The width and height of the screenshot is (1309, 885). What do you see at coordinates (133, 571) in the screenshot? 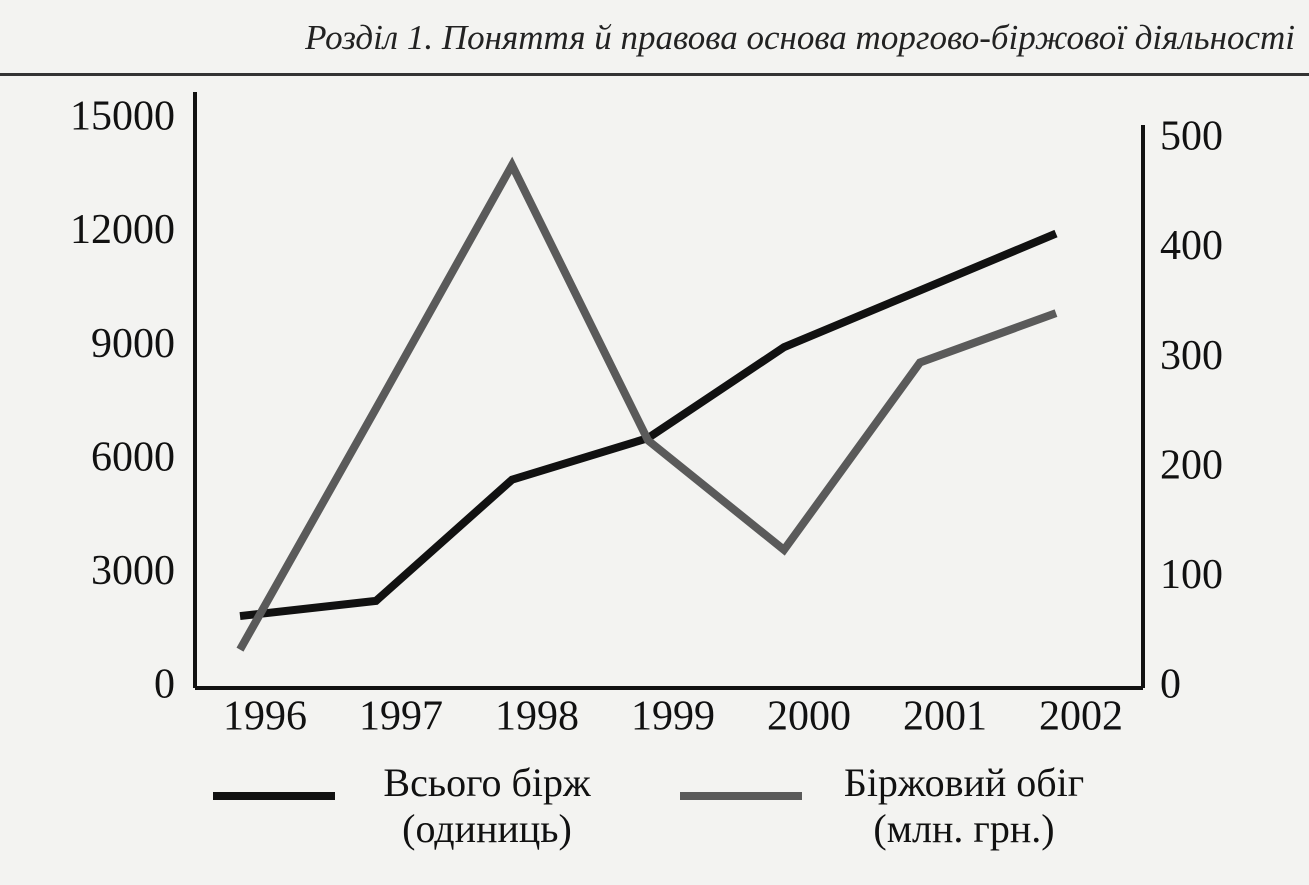
I see `y-tick-label: 3000` at bounding box center [133, 571].